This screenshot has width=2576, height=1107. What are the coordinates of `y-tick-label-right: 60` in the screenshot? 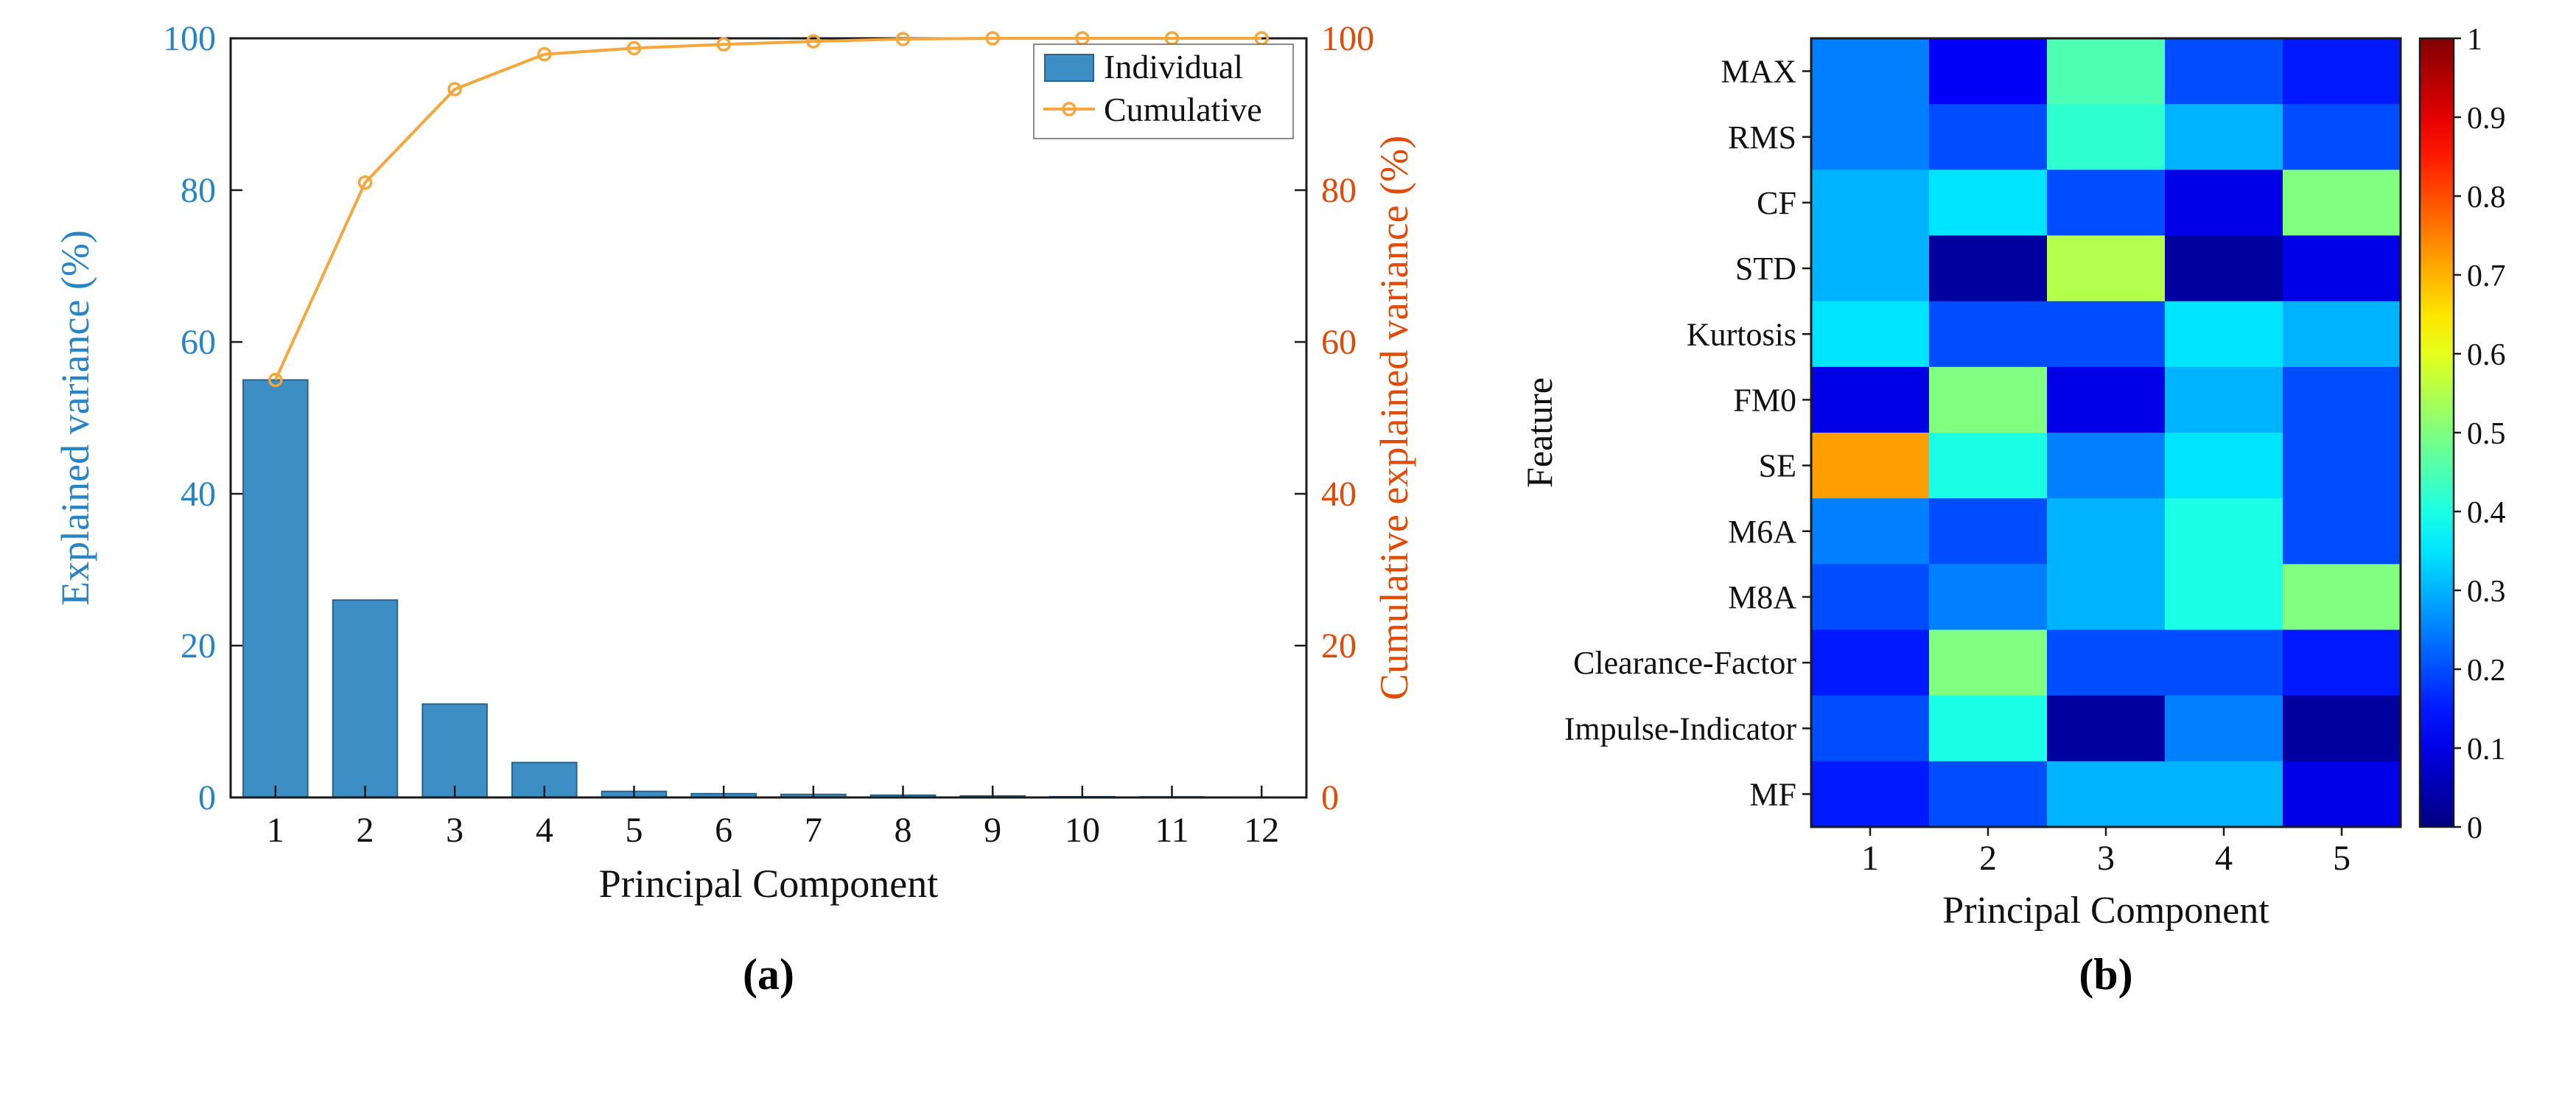 It's located at (1339, 342).